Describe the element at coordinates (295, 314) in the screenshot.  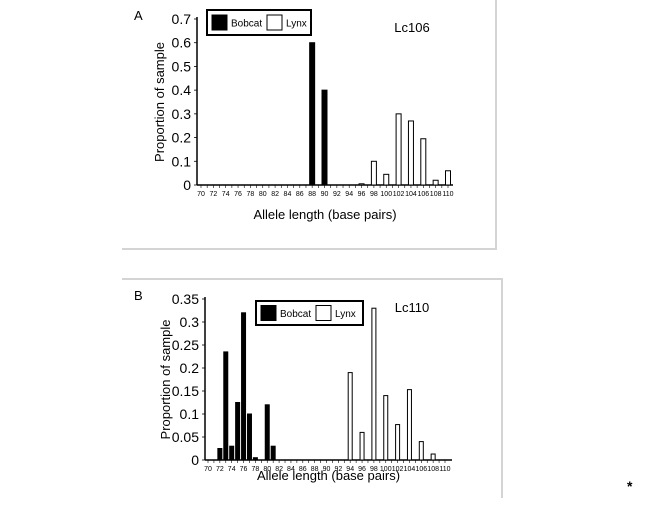
I see `legend-label-bobcat: Bobcat` at that location.